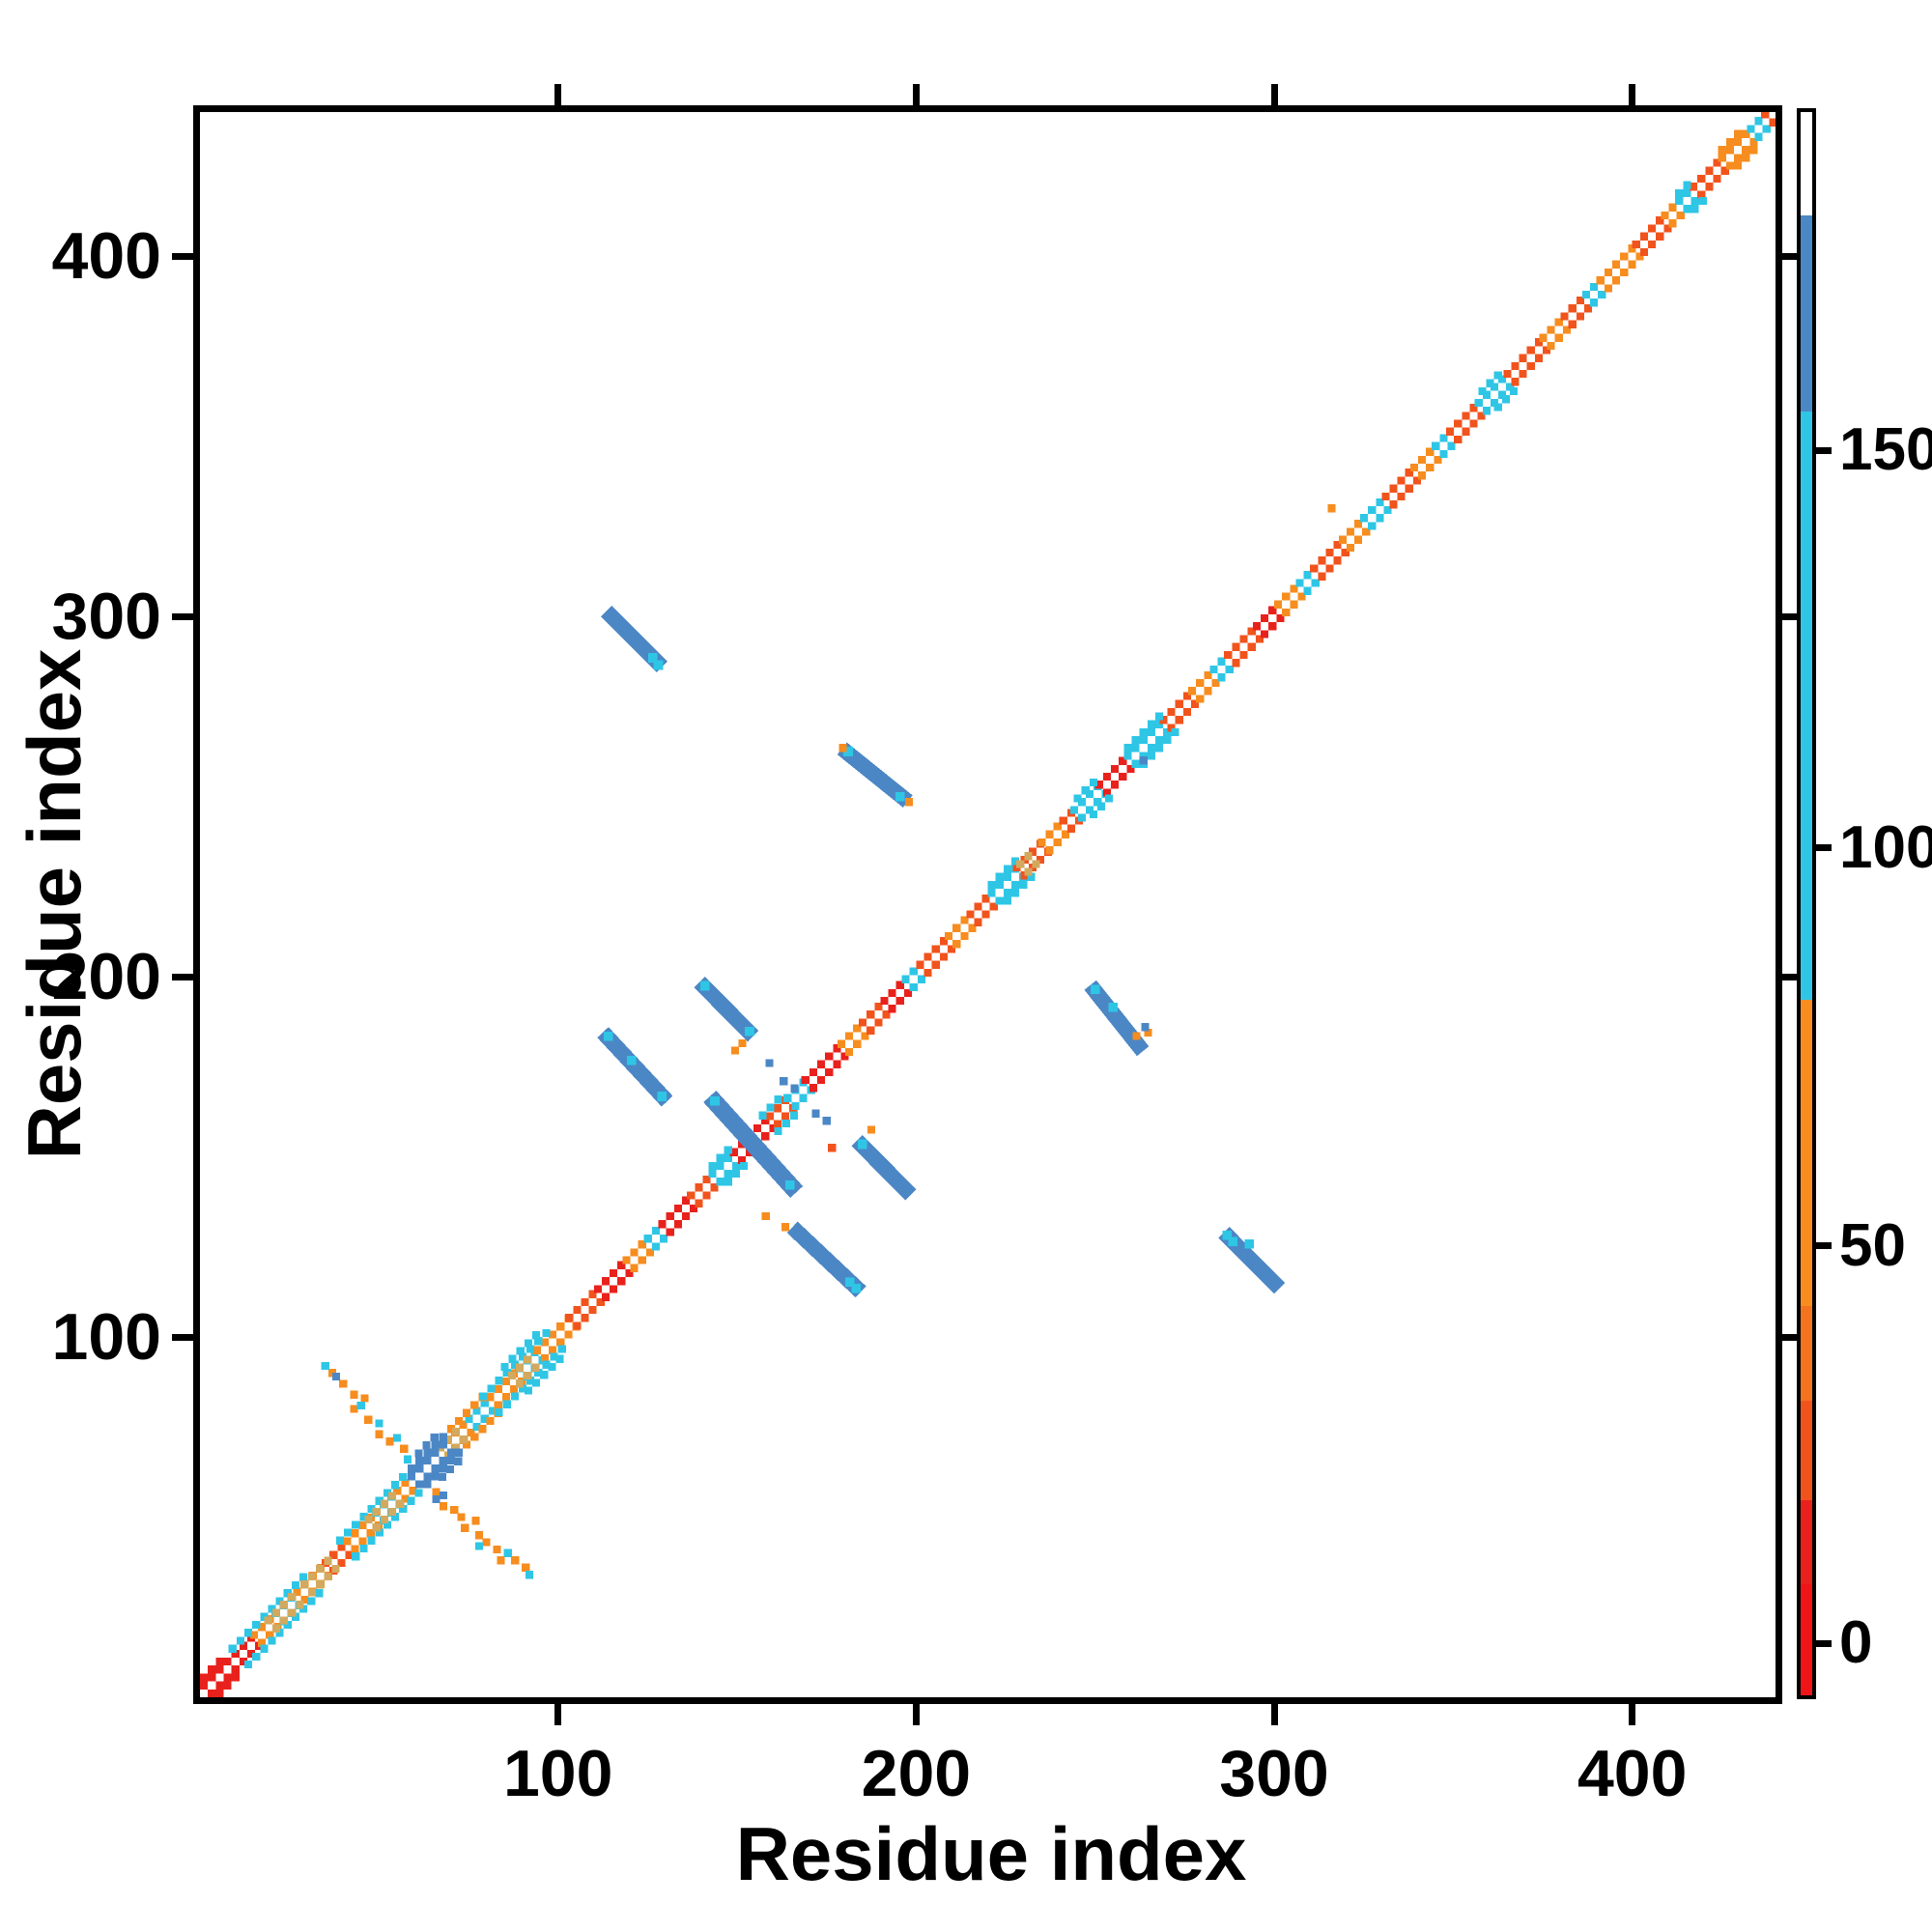 The width and height of the screenshot is (1932, 1932). What do you see at coordinates (916, 1773) in the screenshot?
I see `x-tick-label: 200` at bounding box center [916, 1773].